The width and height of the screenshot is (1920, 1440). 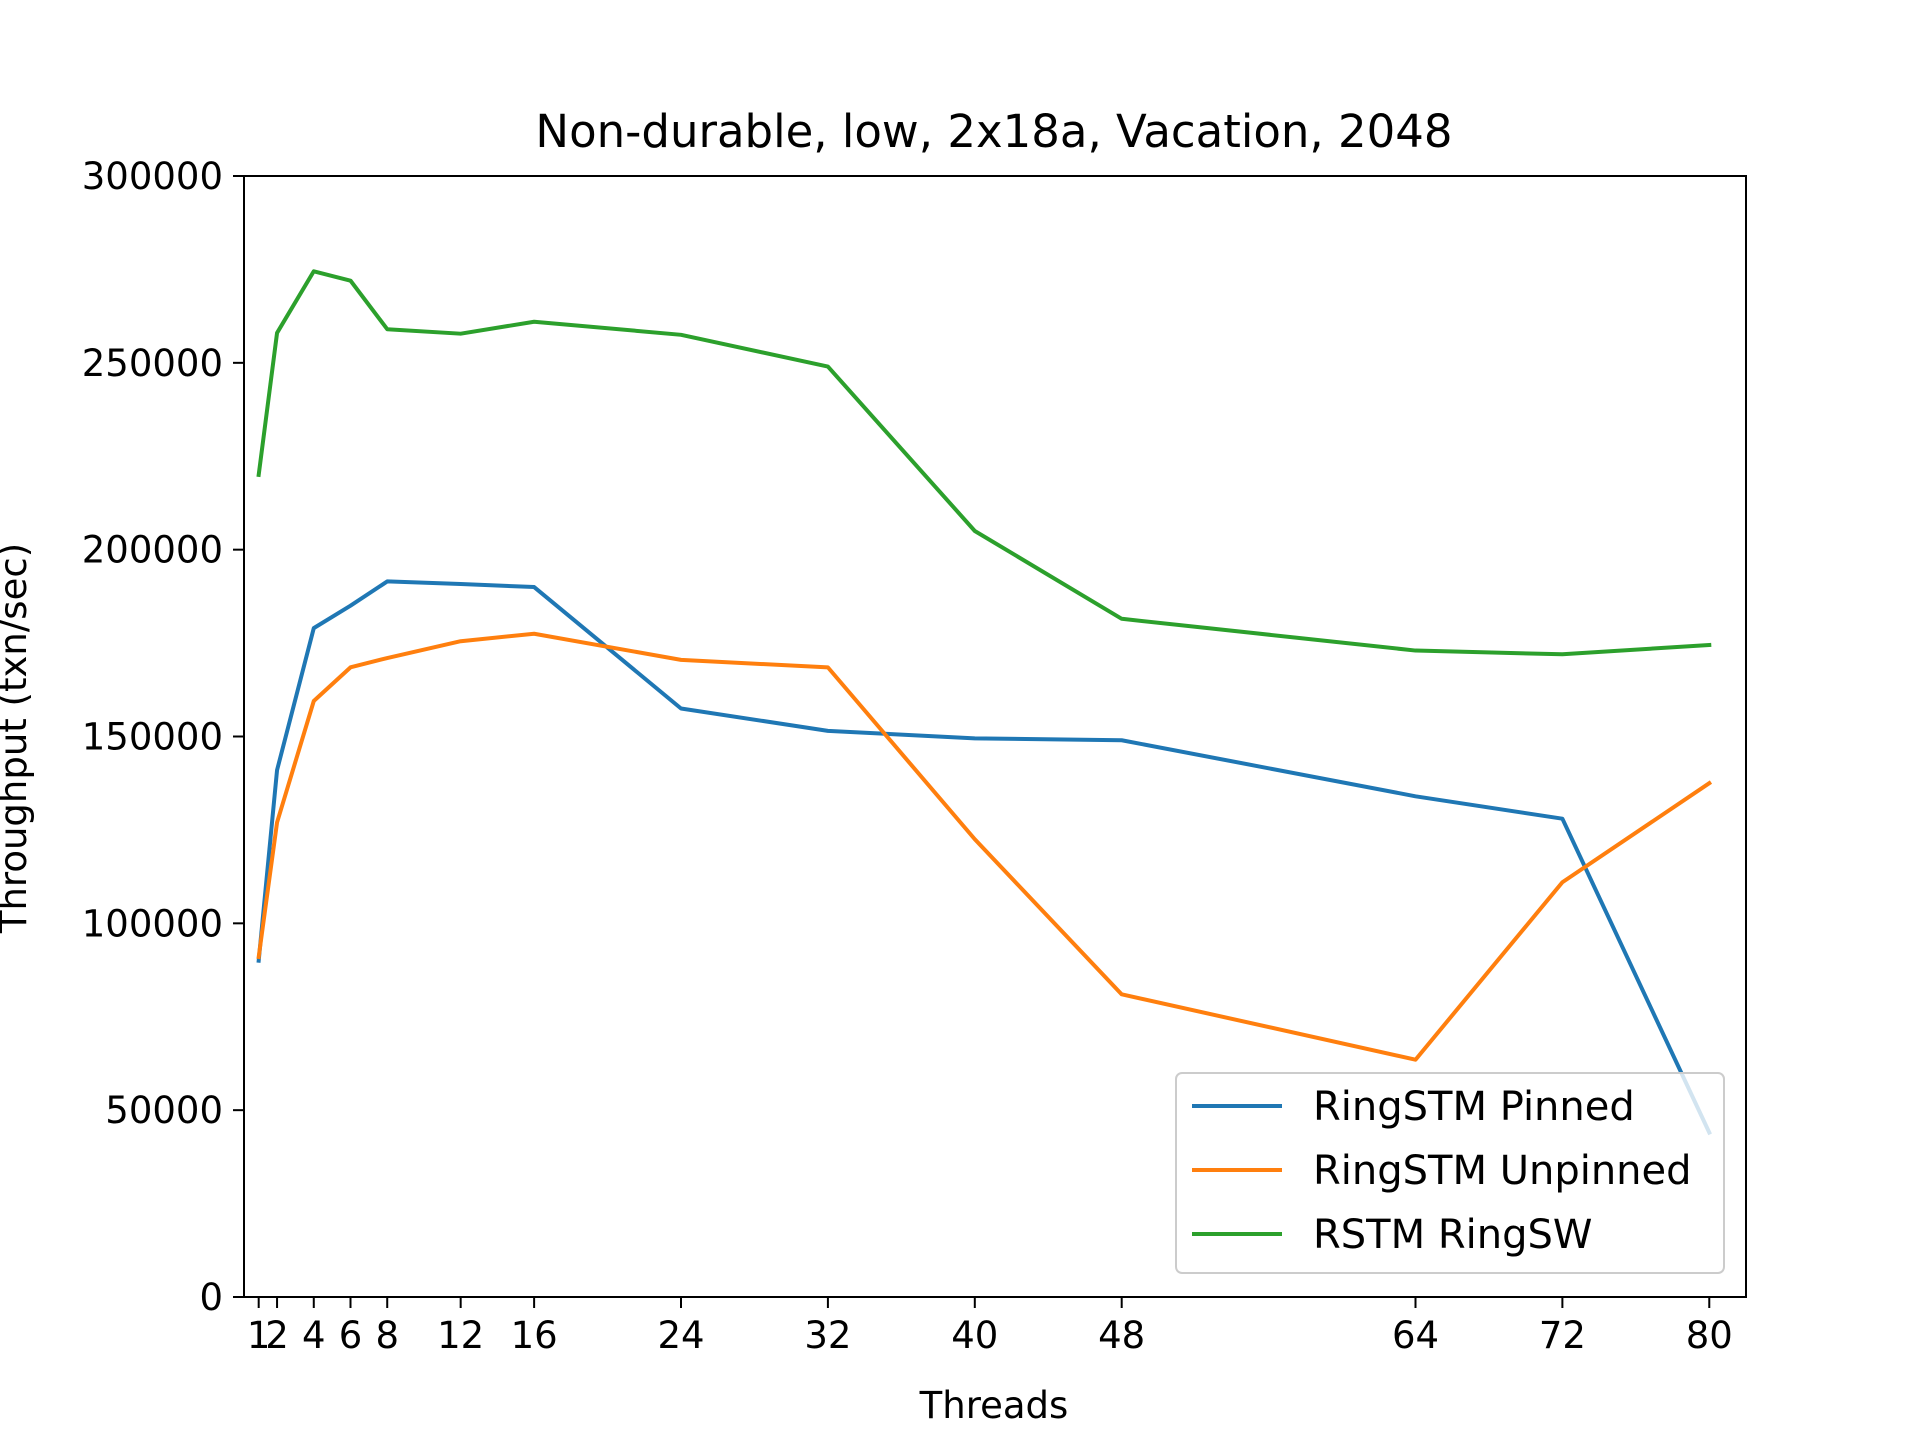 What do you see at coordinates (1709, 1335) in the screenshot?
I see `x-tick-label: 80` at bounding box center [1709, 1335].